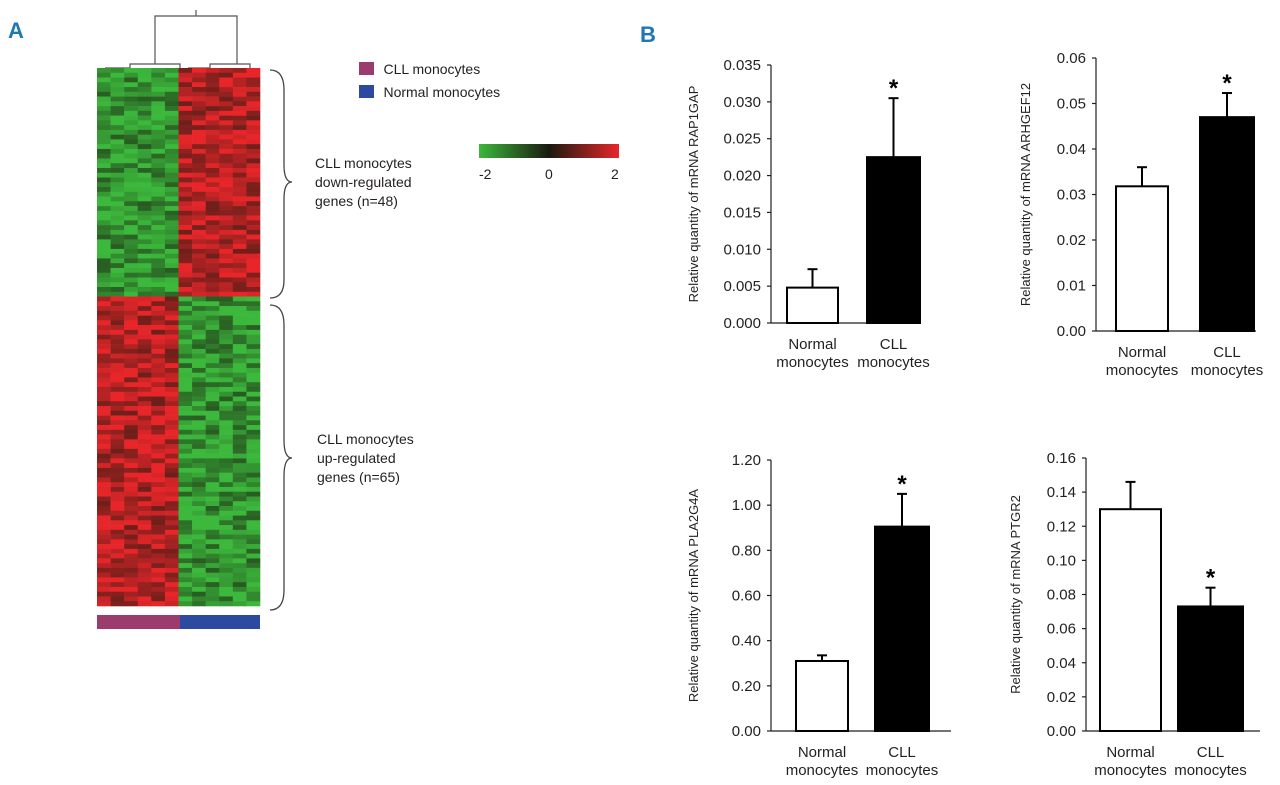 This screenshot has width=1280, height=785. Describe the element at coordinates (432, 68) in the screenshot. I see `legend-cll-label: CLL monocytes` at that location.